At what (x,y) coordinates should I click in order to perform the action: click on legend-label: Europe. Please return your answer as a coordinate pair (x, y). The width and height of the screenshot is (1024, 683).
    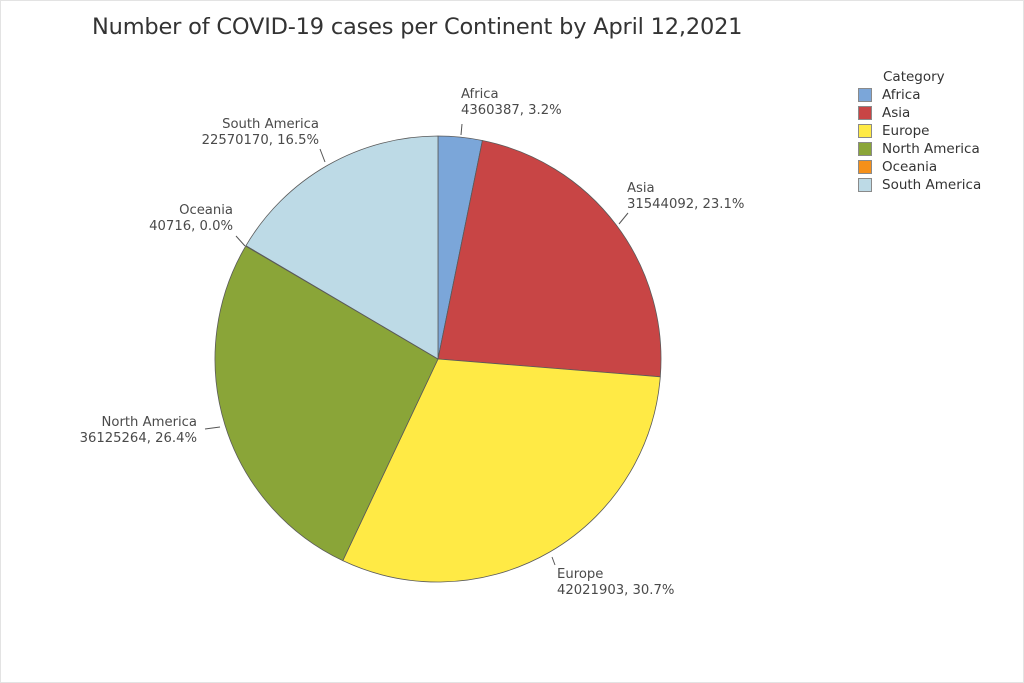
    Looking at the image, I should click on (906, 131).